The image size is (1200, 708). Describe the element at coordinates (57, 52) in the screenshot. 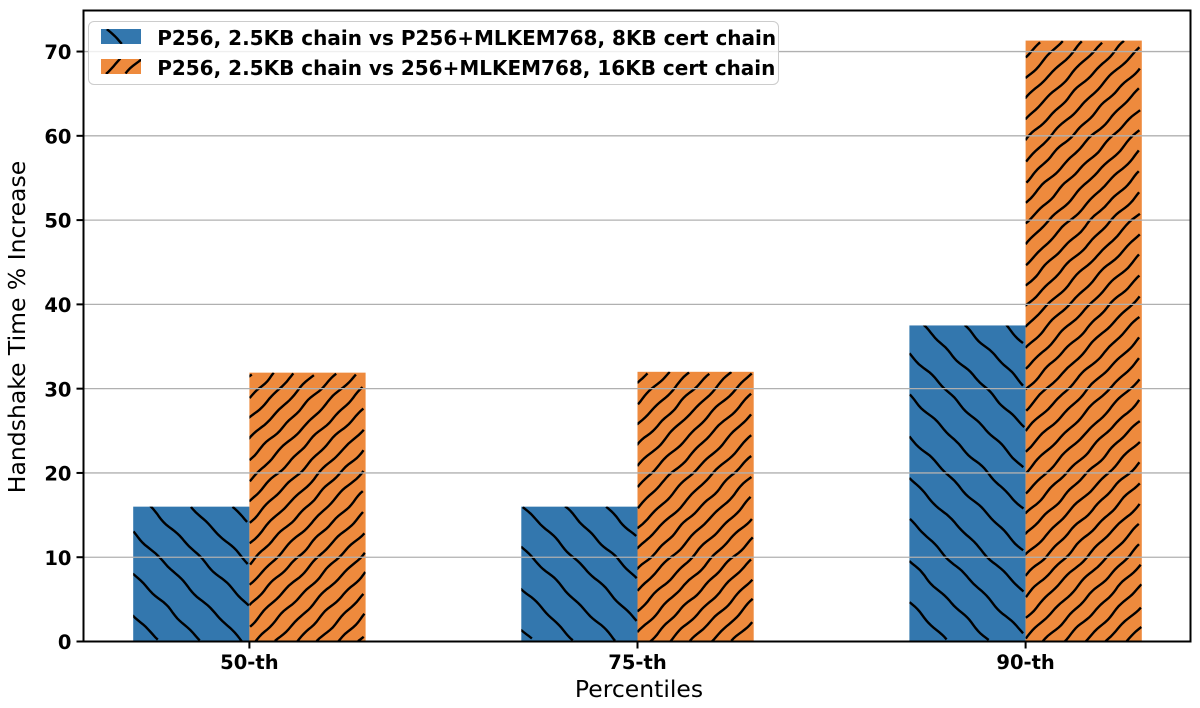

I see `ytick-label-70: 70` at that location.